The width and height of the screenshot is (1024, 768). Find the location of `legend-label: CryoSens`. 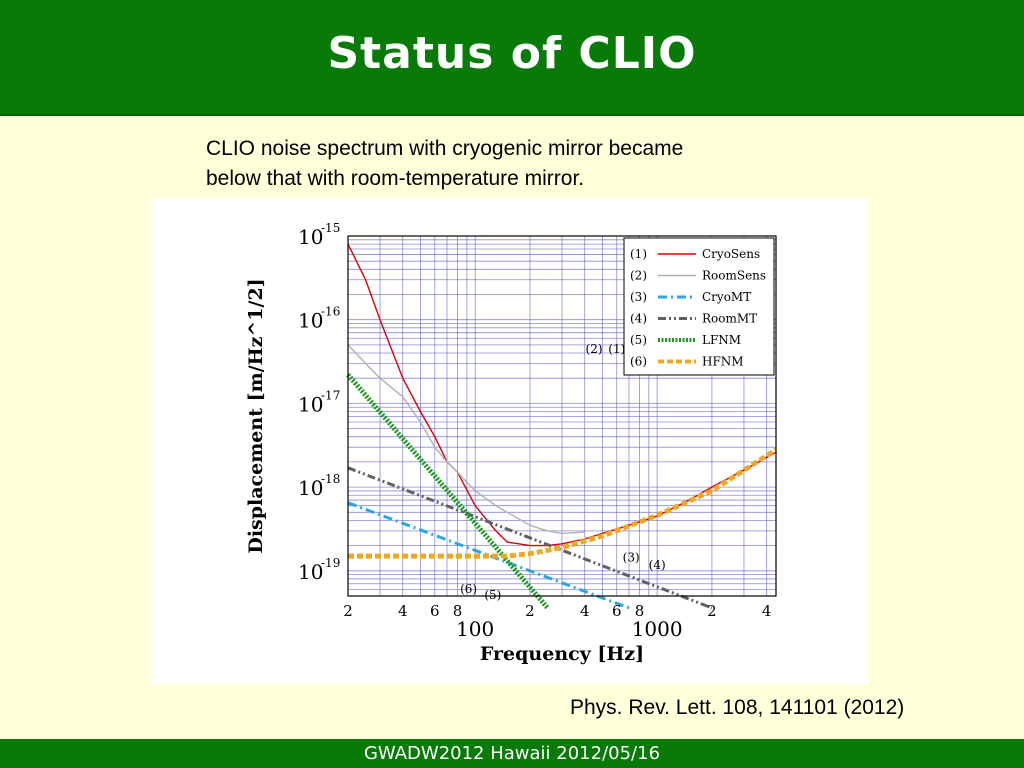

legend-label: CryoSens is located at coordinates (731, 254).